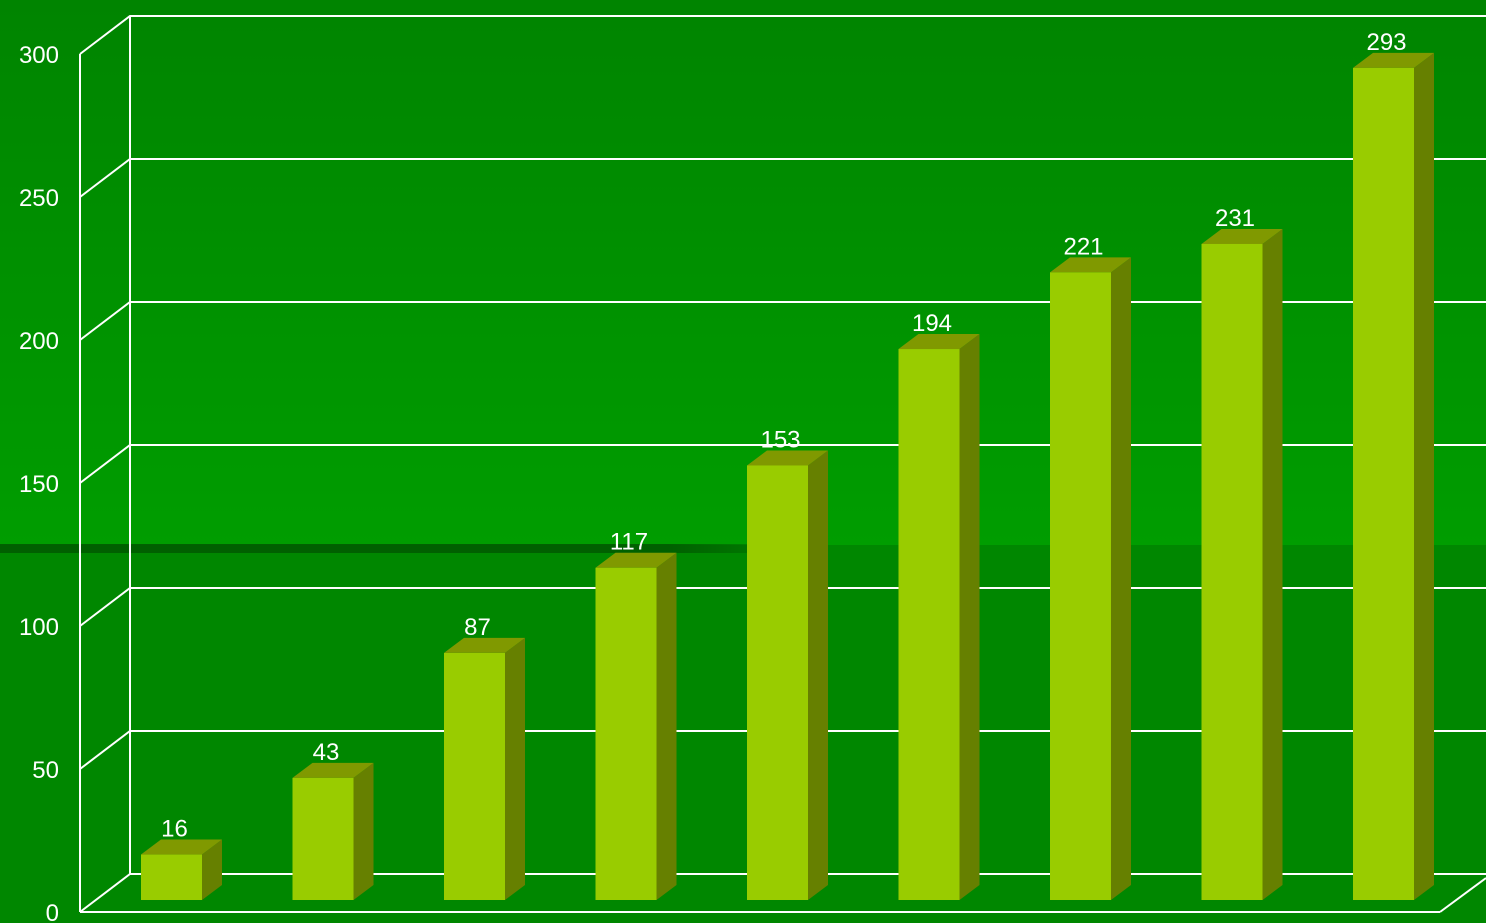  What do you see at coordinates (743, 548) in the screenshot?
I see `background-shadow-band` at bounding box center [743, 548].